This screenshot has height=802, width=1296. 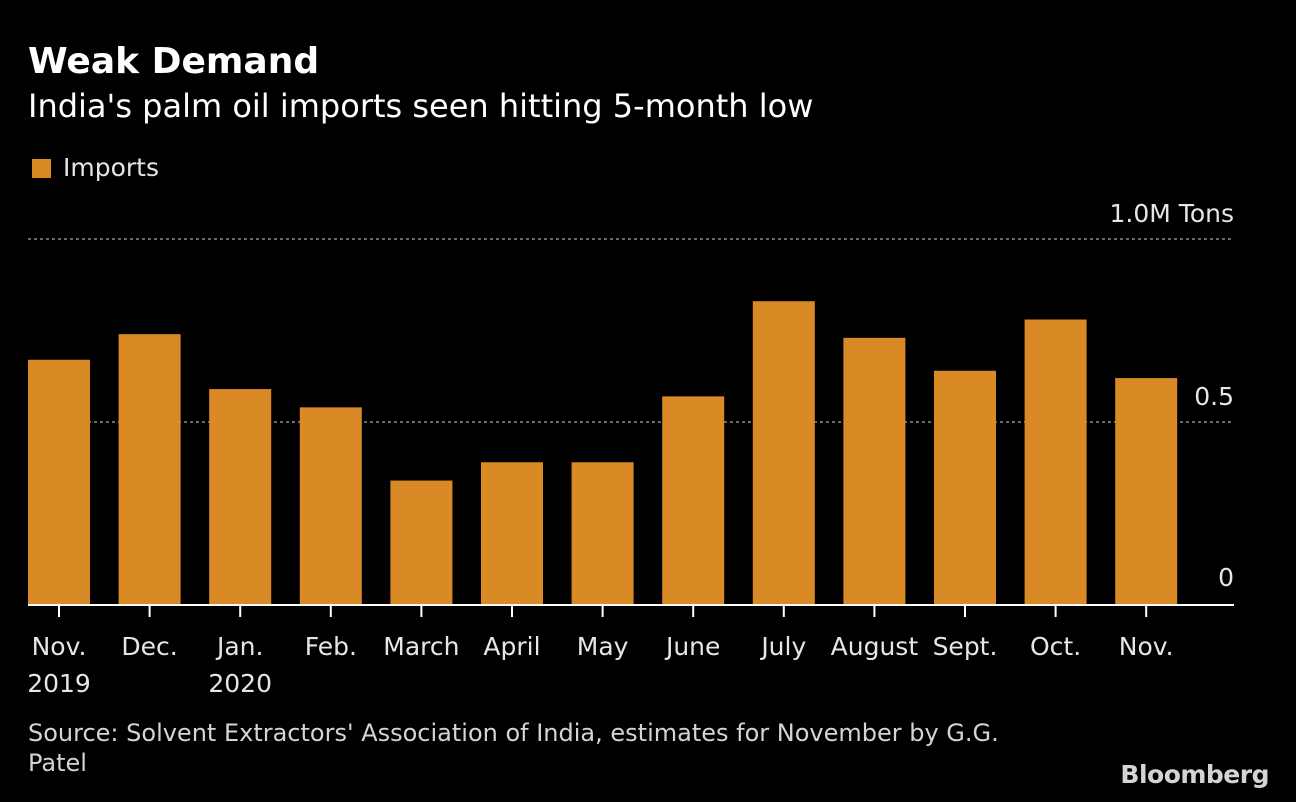 What do you see at coordinates (239, 646) in the screenshot?
I see `x-label-2-0: Jan.` at bounding box center [239, 646].